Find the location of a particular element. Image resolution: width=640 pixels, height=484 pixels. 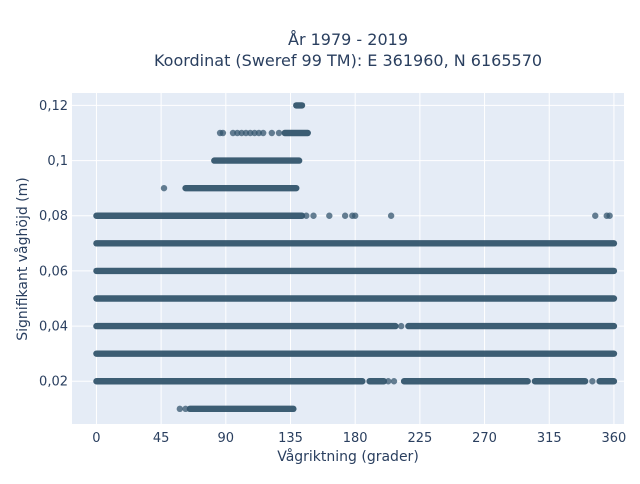

y-tick-label: 0,08 is located at coordinates (53, 216).